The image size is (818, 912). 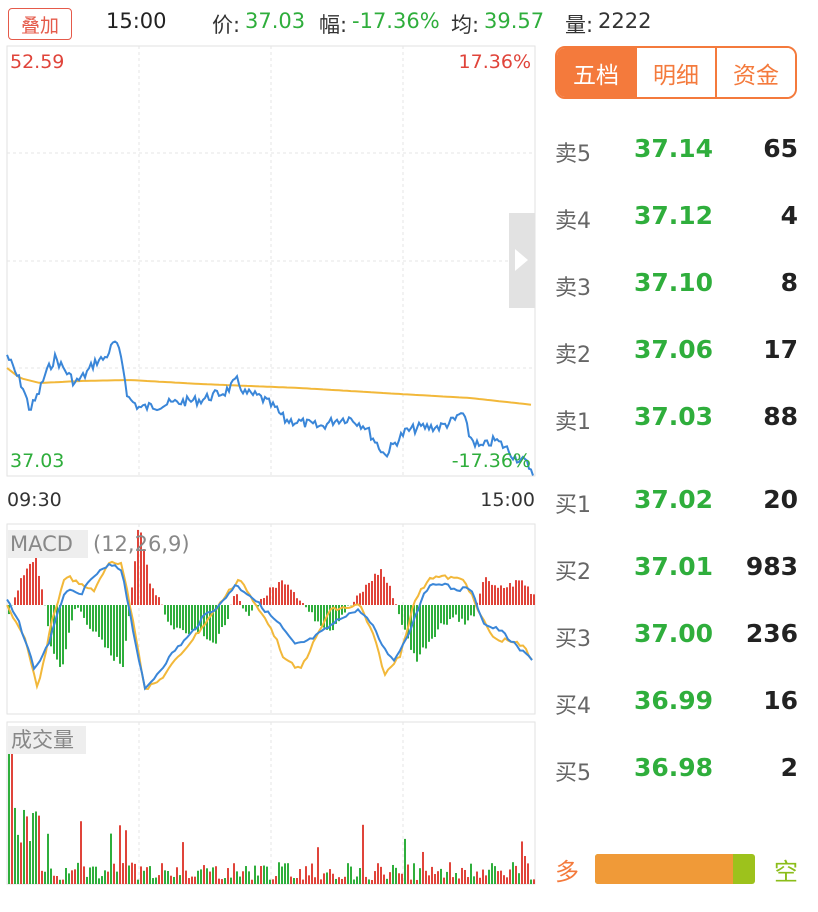 I want to click on detail-tabs: 五档 明细 资金, so click(x=676, y=72).